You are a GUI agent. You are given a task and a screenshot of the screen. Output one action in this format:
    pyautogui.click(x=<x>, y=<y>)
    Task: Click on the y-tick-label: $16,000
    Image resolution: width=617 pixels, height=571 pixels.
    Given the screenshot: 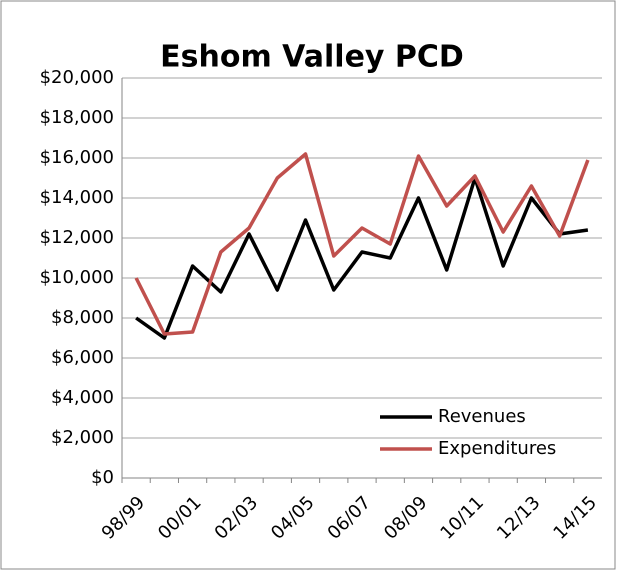 What is the action you would take?
    pyautogui.click(x=77, y=157)
    